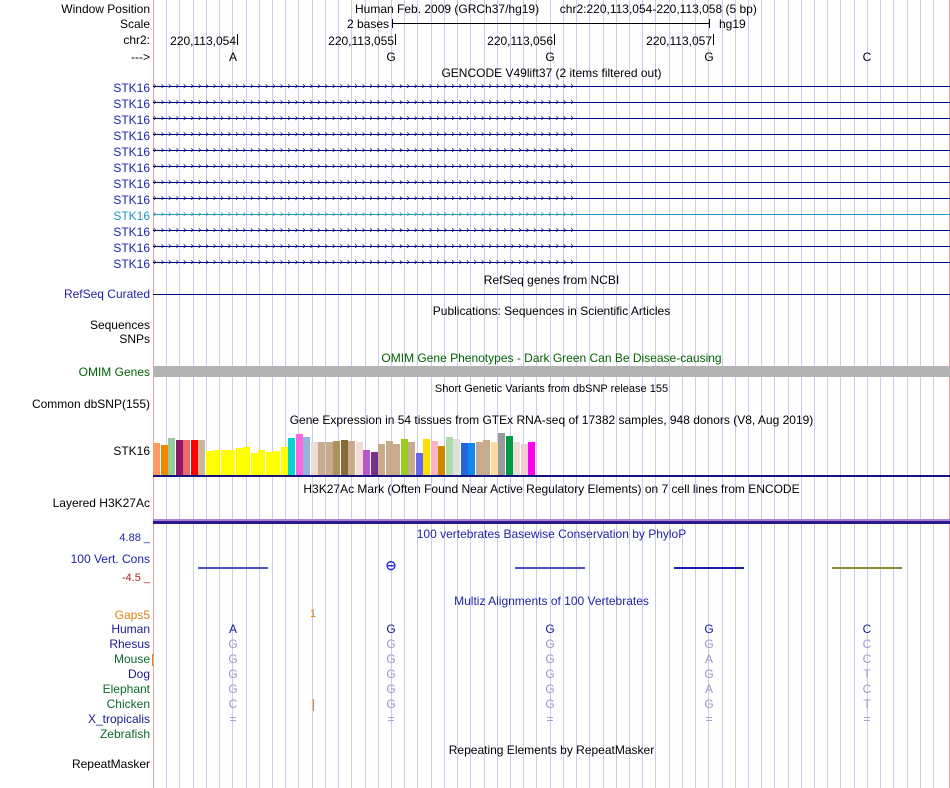 This screenshot has height=788, width=950. What do you see at coordinates (475, 339) in the screenshot?
I see `publications-snps-row: SNPs` at bounding box center [475, 339].